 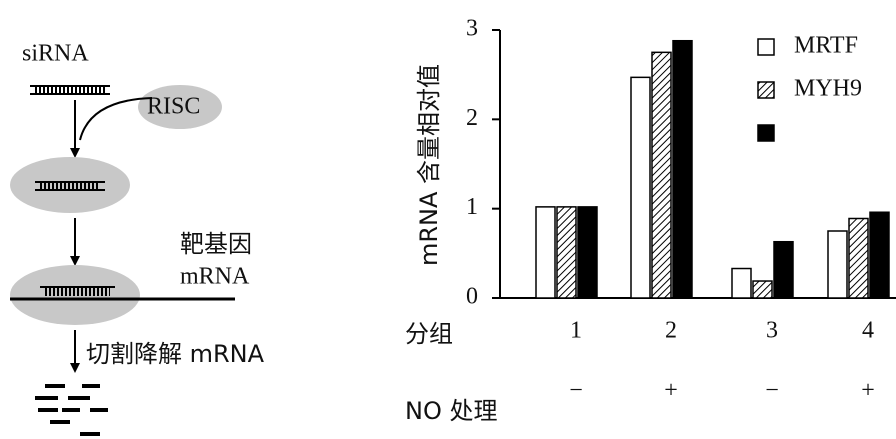 What do you see at coordinates (576, 331) in the screenshot?
I see `x-tick-label: 1` at bounding box center [576, 331].